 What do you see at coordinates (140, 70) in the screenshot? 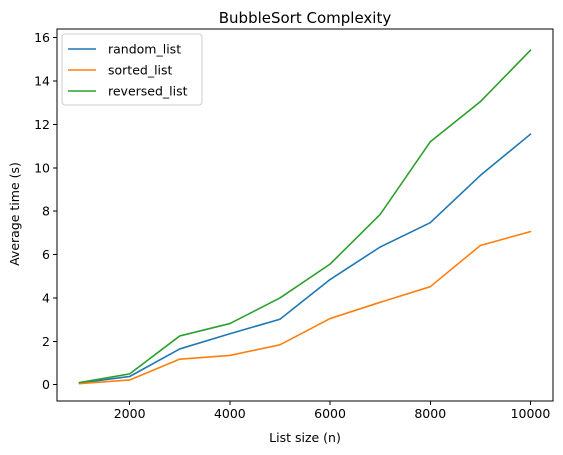
I see `legend-label-sorted-list: sorted_list` at bounding box center [140, 70].